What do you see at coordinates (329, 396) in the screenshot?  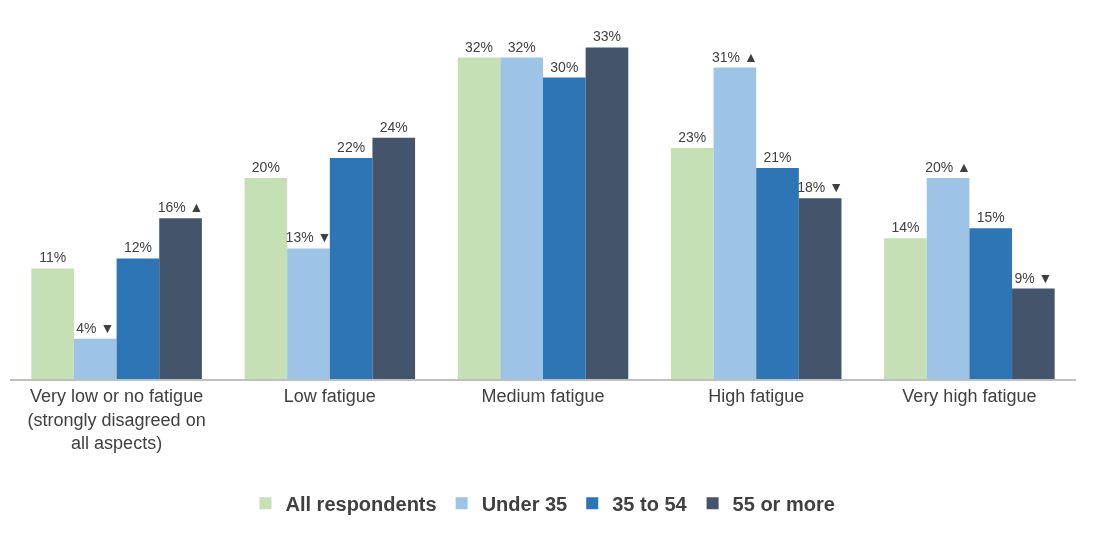 I see `x-tick-label: Low fatigue` at bounding box center [329, 396].